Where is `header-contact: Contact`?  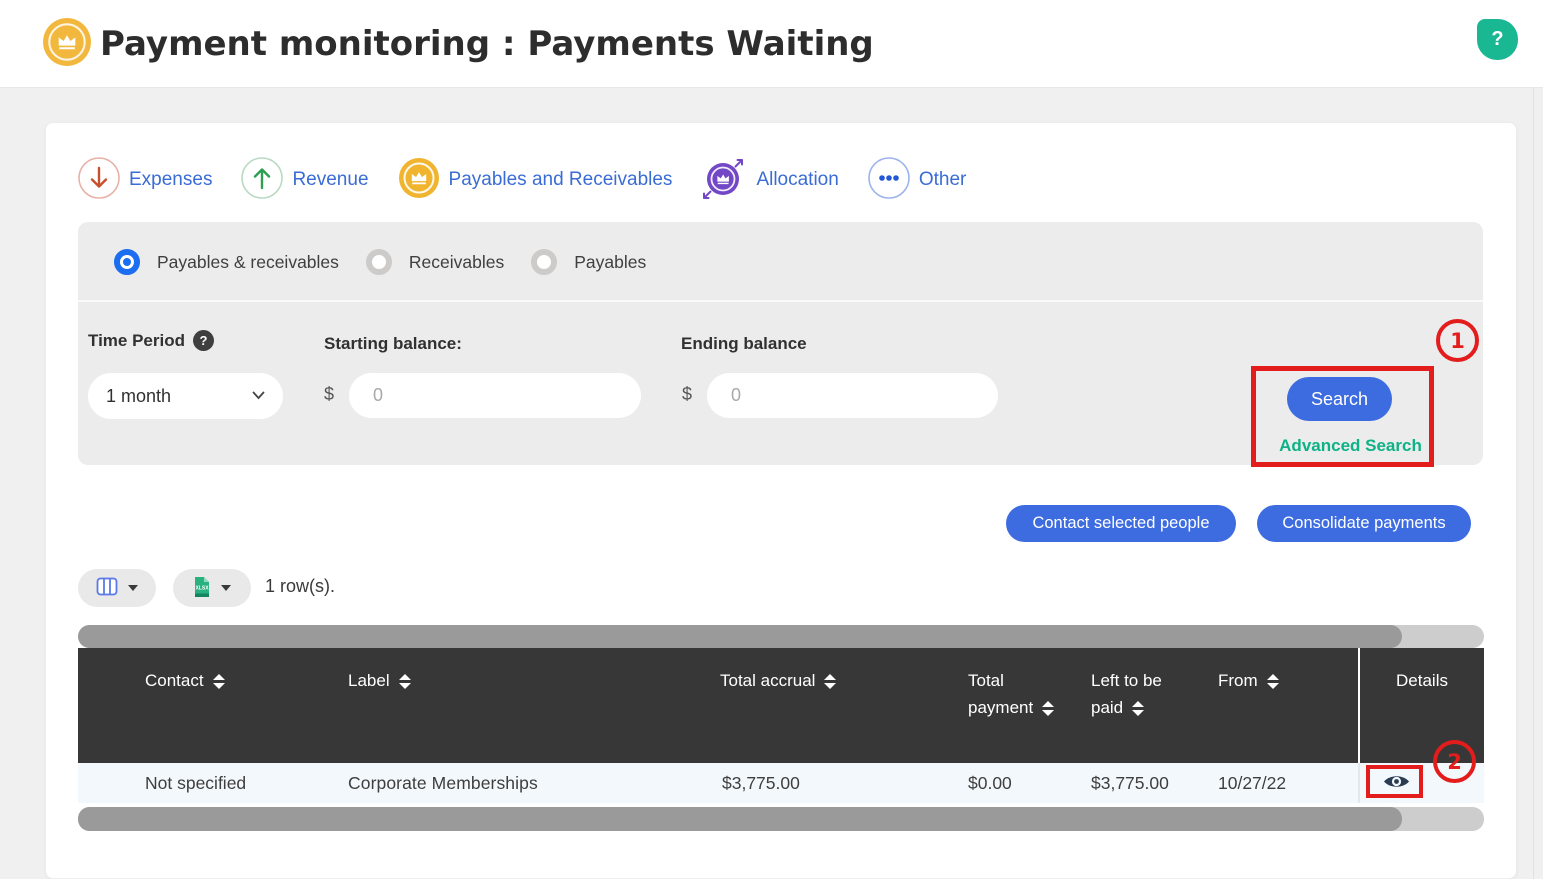 header-contact: Contact is located at coordinates (244, 705).